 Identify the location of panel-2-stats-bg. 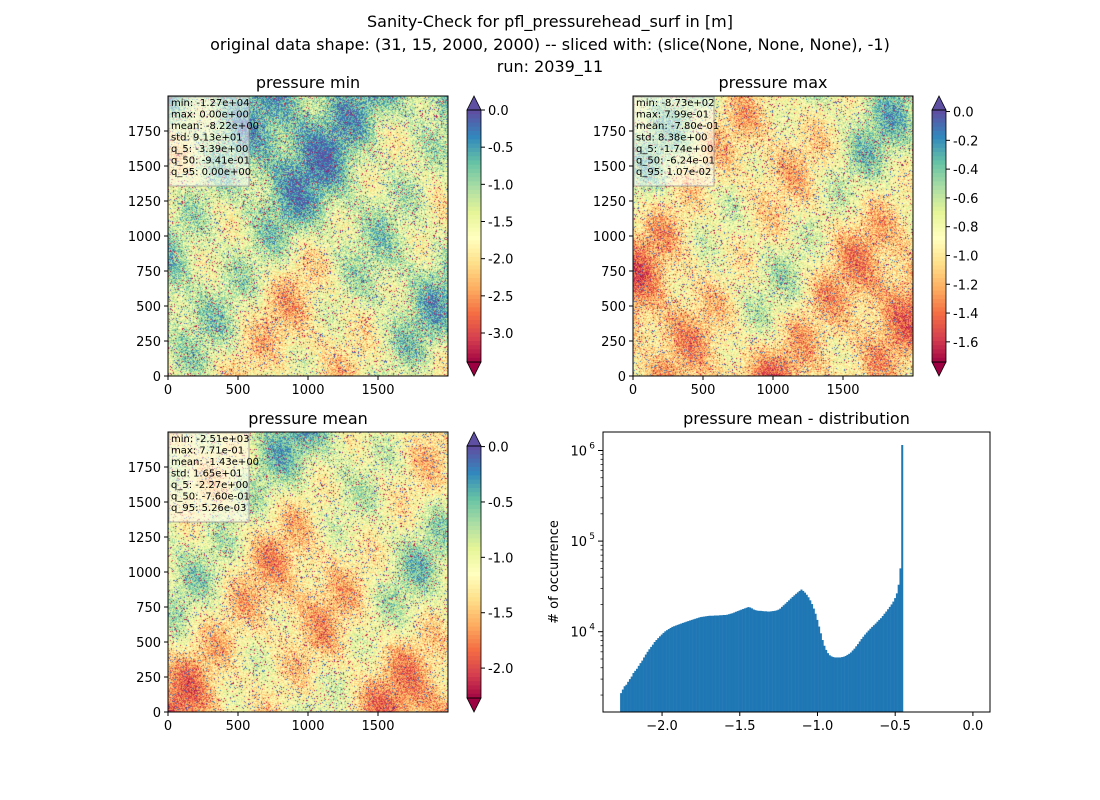
(674, 141).